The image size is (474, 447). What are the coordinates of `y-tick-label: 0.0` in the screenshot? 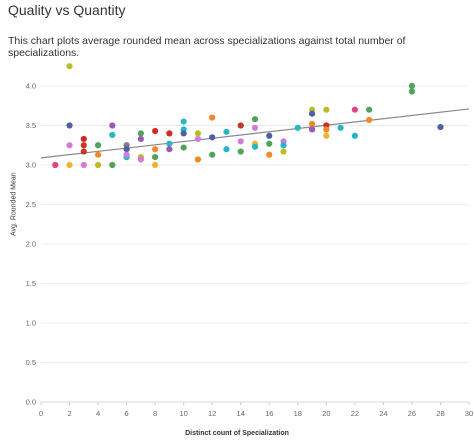 It's located at (31, 402).